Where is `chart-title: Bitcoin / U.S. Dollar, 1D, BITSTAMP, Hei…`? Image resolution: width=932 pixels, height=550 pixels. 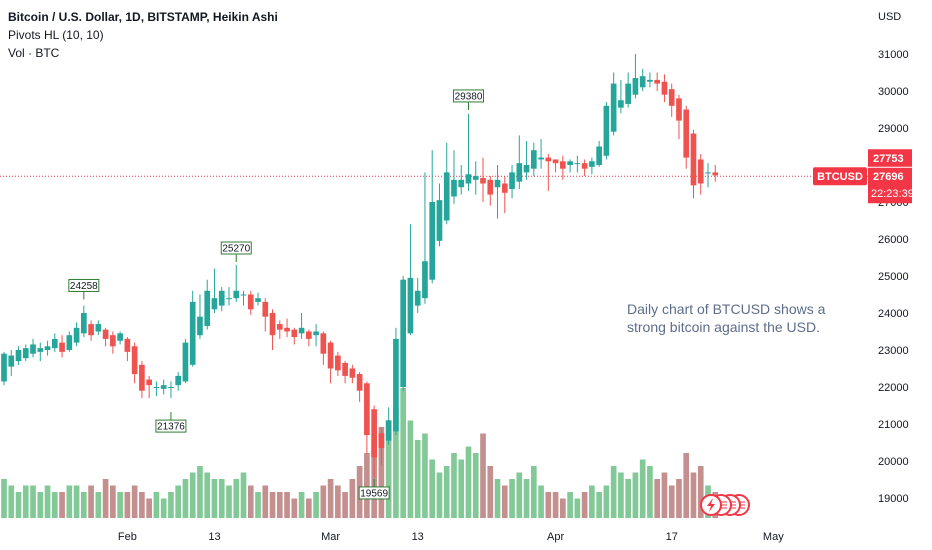 chart-title: Bitcoin / U.S. Dollar, 1D, BITSTAMP, Hei… is located at coordinates (143, 17).